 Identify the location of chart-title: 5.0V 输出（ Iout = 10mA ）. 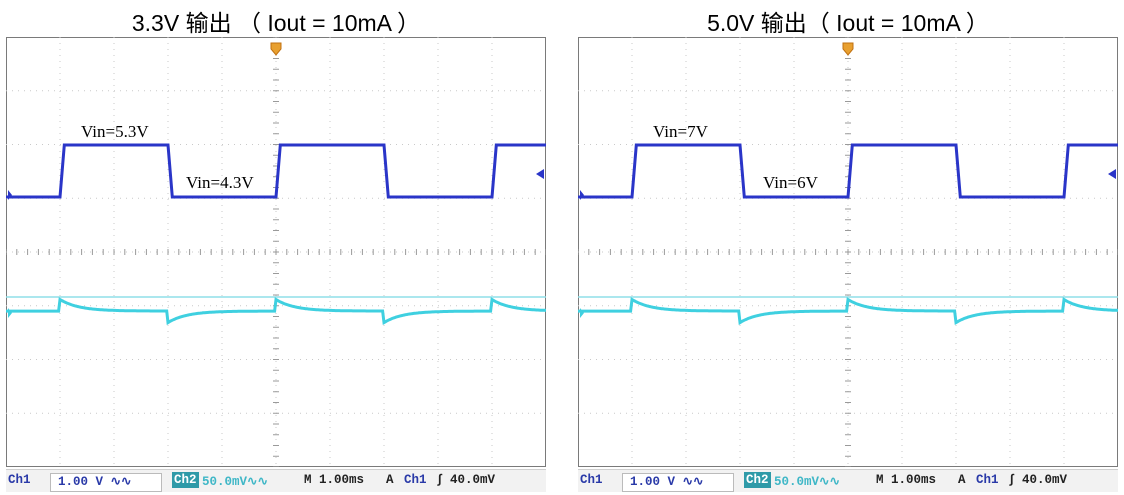
(848, 23).